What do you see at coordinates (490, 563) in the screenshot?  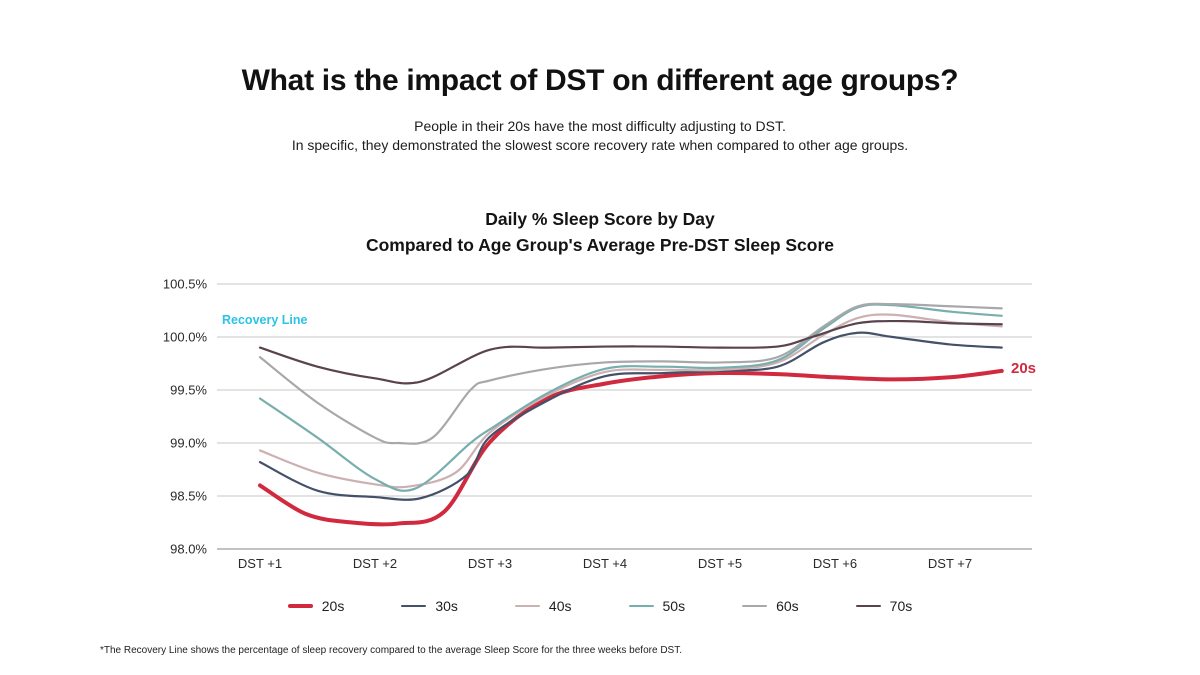 I see `x-tick-label-DST+3: DST +3` at bounding box center [490, 563].